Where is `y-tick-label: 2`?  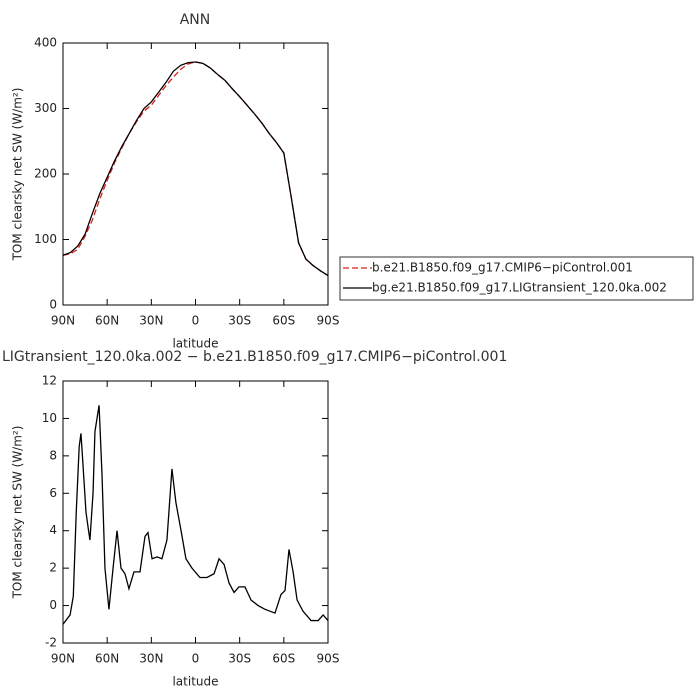
y-tick-label: 2 is located at coordinates (53, 568).